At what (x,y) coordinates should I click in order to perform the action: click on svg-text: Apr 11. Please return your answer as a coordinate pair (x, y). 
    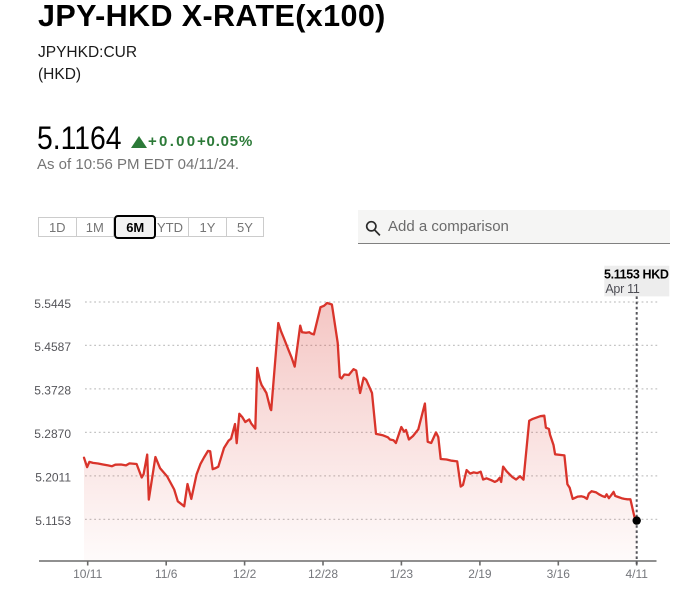
    Looking at the image, I should click on (622, 289).